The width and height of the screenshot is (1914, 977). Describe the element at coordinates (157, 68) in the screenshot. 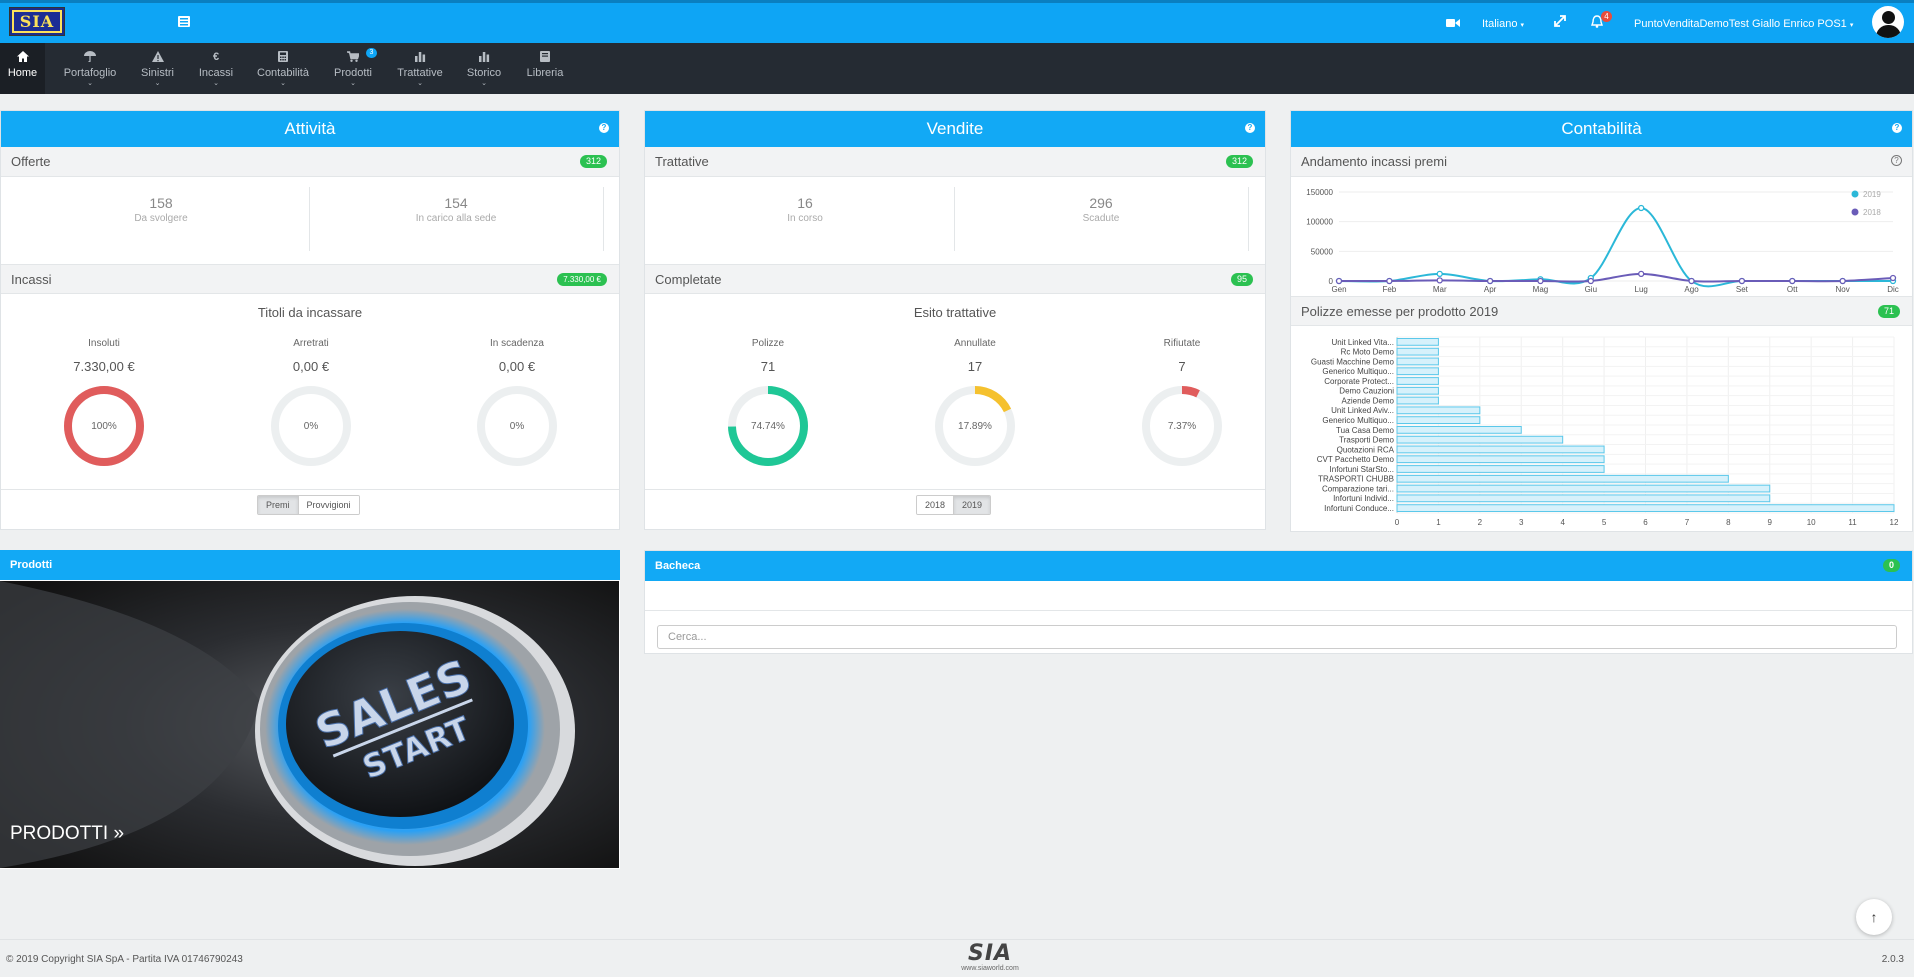

I see `nav-sinistri: Sinistri ⌄` at that location.